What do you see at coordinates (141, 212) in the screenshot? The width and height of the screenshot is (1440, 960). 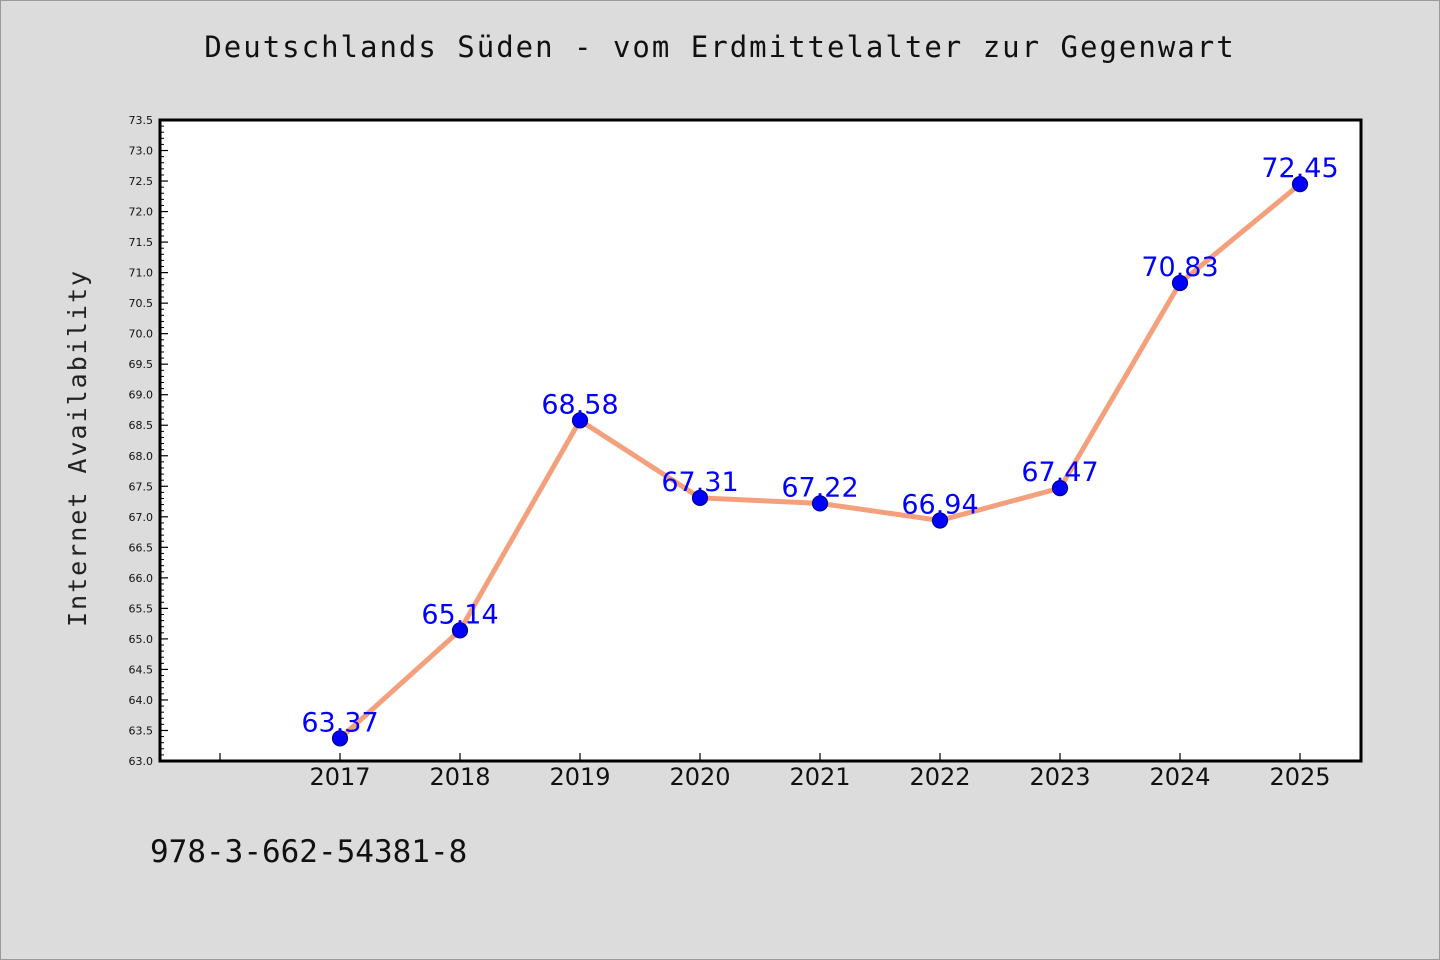 I see `y-tick-label: 72.0` at bounding box center [141, 212].